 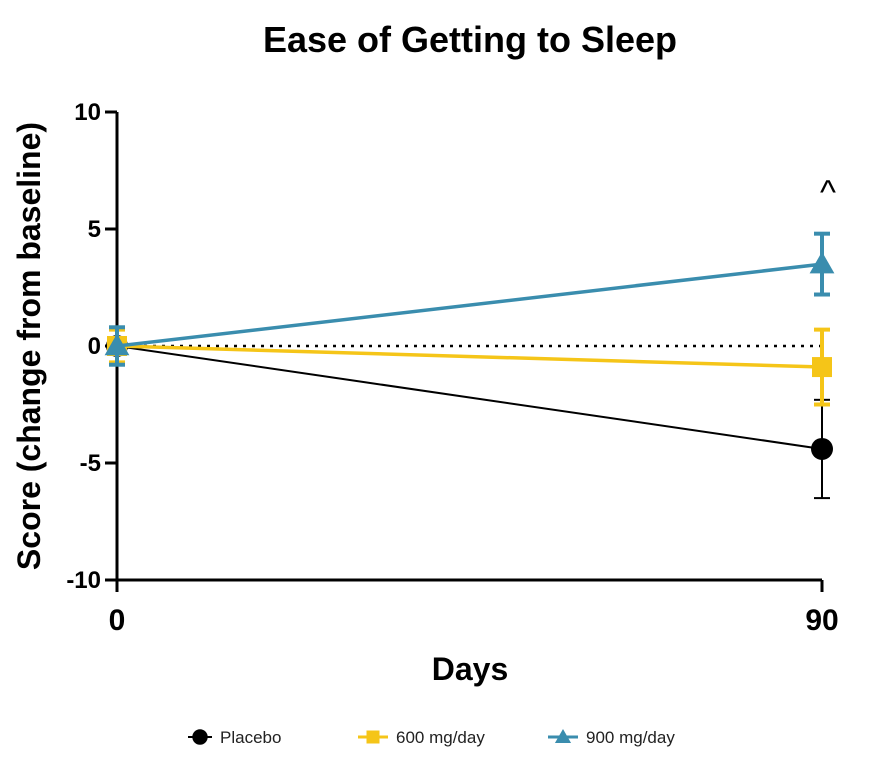 I want to click on x-axis-title: Days, so click(x=470, y=669).